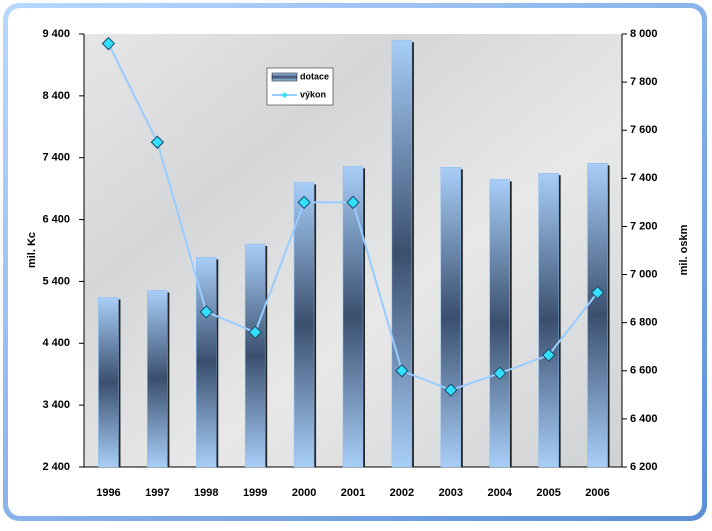 Image resolution: width=712 pixels, height=531 pixels. I want to click on x-tick-label: 2005, so click(548, 493).